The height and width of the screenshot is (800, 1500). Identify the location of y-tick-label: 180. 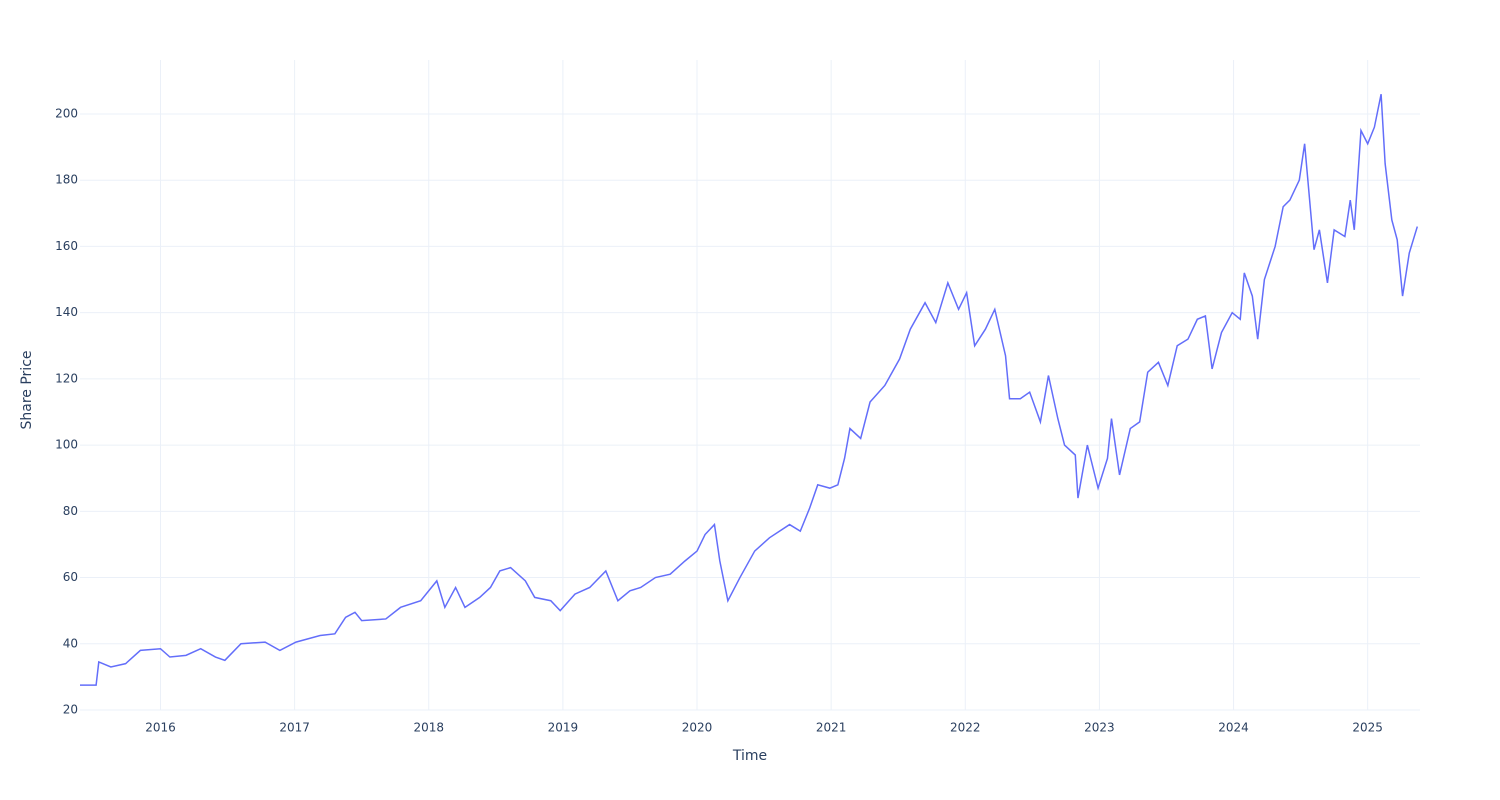
(66, 180).